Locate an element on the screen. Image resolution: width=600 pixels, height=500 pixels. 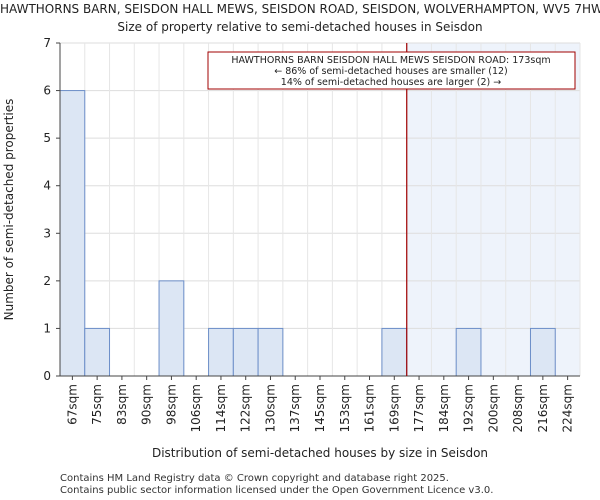
x-tick-label: 114sqm is located at coordinates (221, 408).